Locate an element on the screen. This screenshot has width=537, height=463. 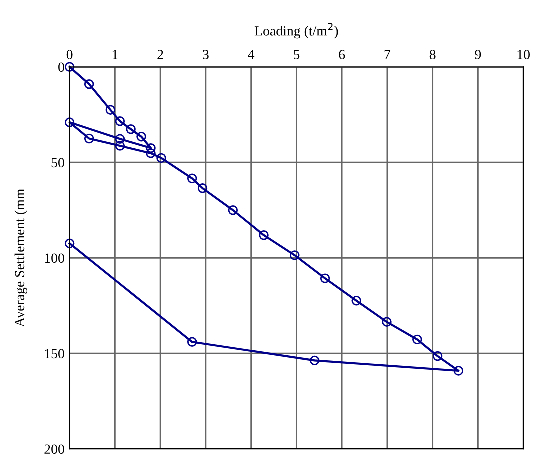
x-tick-label: 10 is located at coordinates (524, 55).